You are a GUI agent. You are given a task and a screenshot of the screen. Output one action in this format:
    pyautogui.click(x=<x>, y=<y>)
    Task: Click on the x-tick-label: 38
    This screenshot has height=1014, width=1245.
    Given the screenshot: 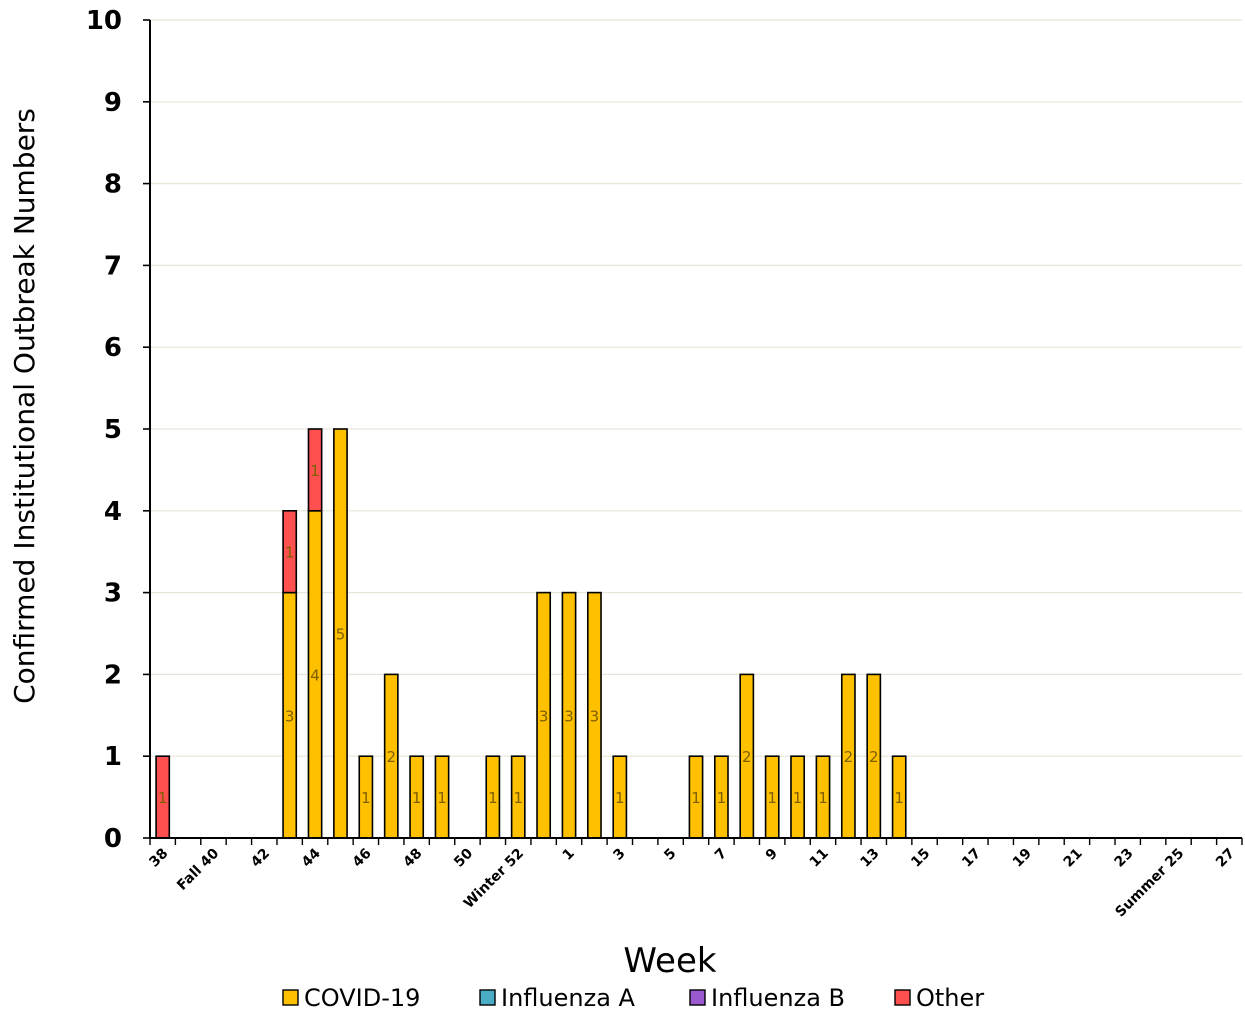 What is the action you would take?
    pyautogui.click(x=158, y=858)
    